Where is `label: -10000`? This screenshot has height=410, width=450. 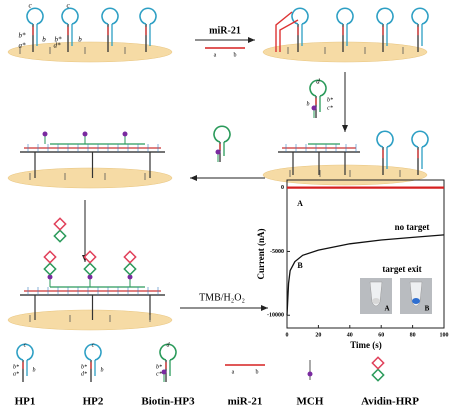
label: -10000 is located at coordinates (275, 316).